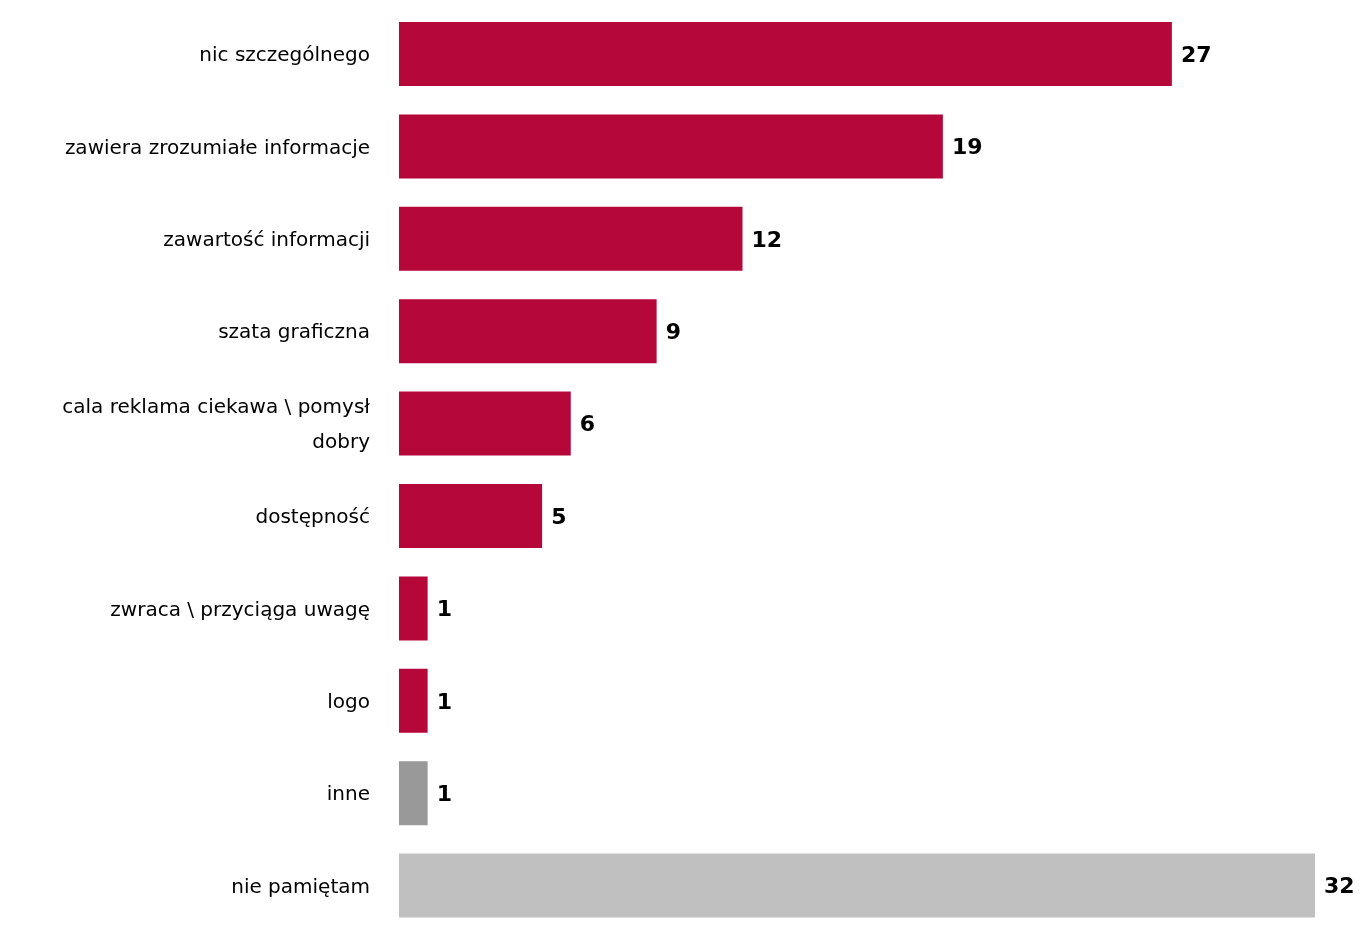  I want to click on y-tick-label: zawiera zrozumiałe informacje, so click(217, 146).